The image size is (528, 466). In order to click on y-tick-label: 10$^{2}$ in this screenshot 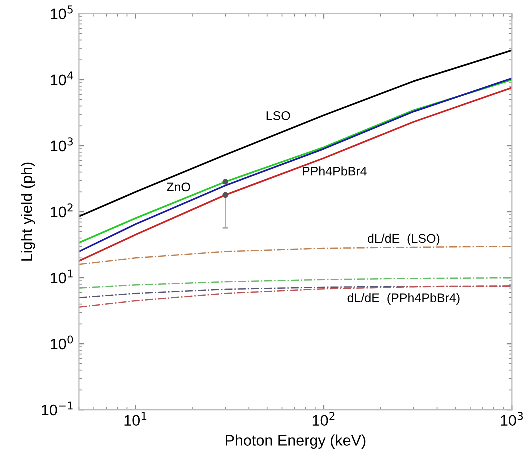, I will do `click(62, 211)`.